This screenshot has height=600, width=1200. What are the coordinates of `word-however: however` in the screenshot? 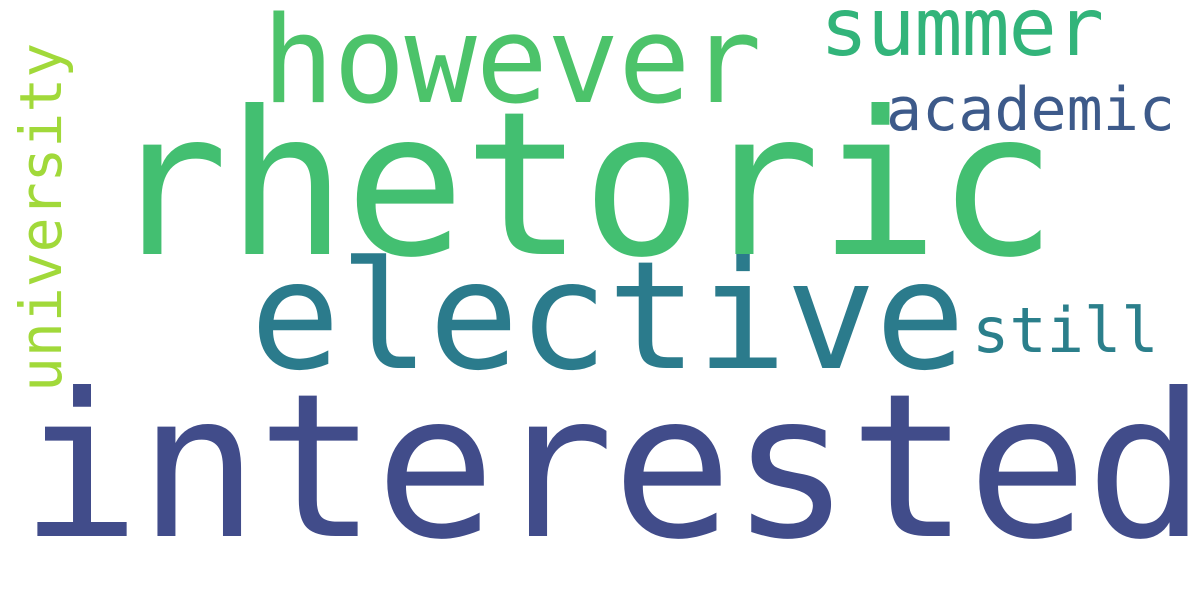 It's located at (512, 65).